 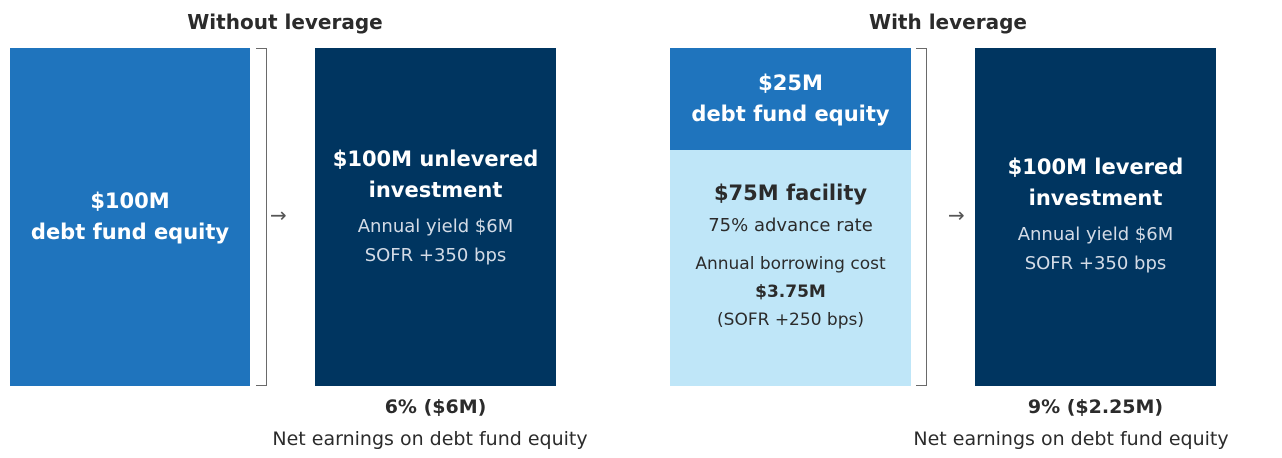 I want to click on facility-borrow-label: Annual borrowing cost, so click(x=790, y=264).